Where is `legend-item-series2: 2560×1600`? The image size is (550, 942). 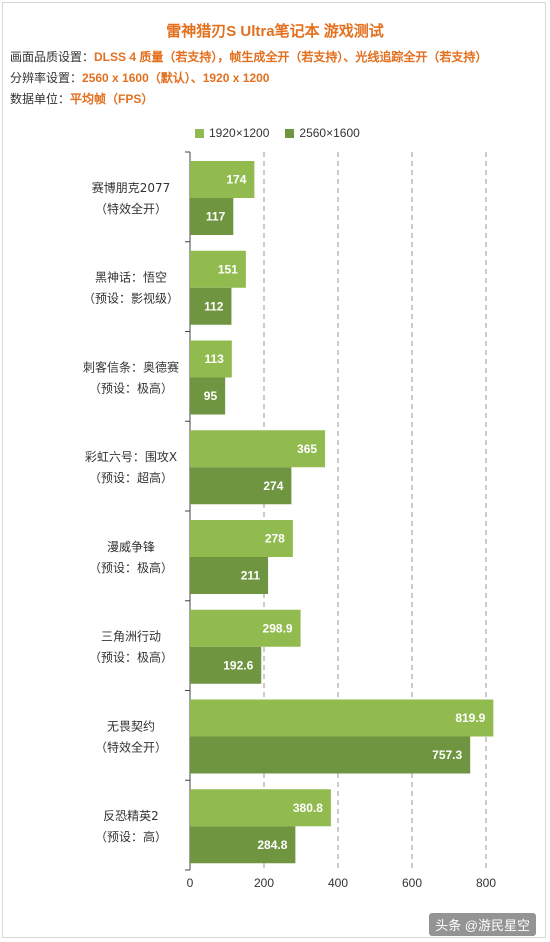
legend-item-series2: 2560×1600 is located at coordinates (322, 133).